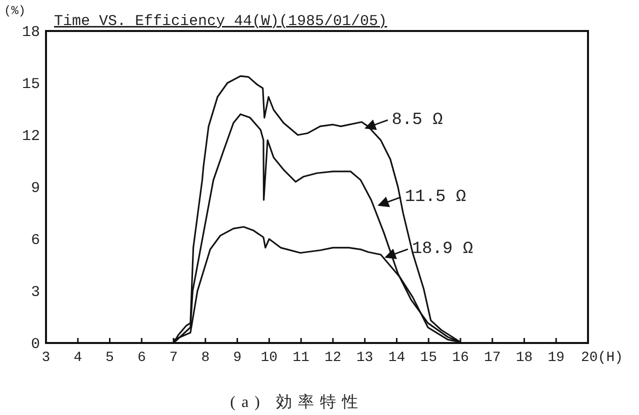  Describe the element at coordinates (397, 358) in the screenshot. I see `x-tick-label: 14` at that location.